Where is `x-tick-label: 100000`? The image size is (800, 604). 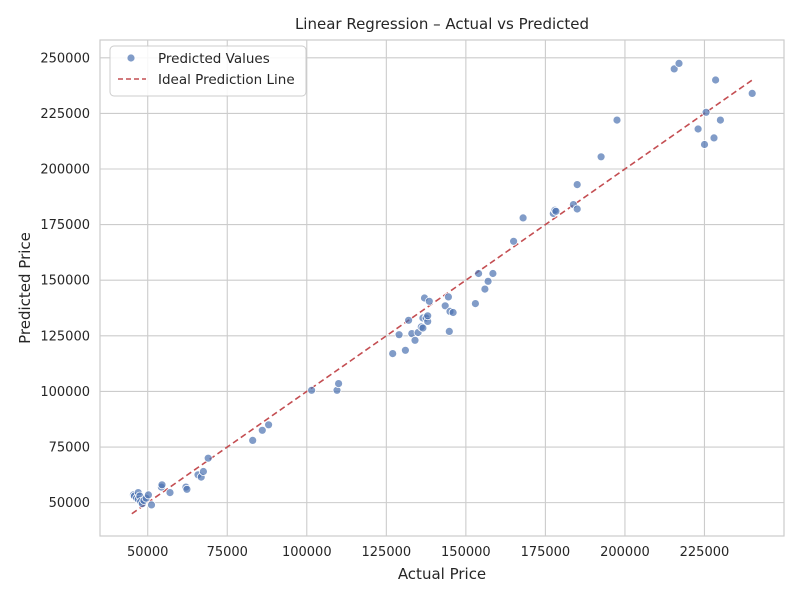
x-tick-label: 100000 is located at coordinates (307, 552).